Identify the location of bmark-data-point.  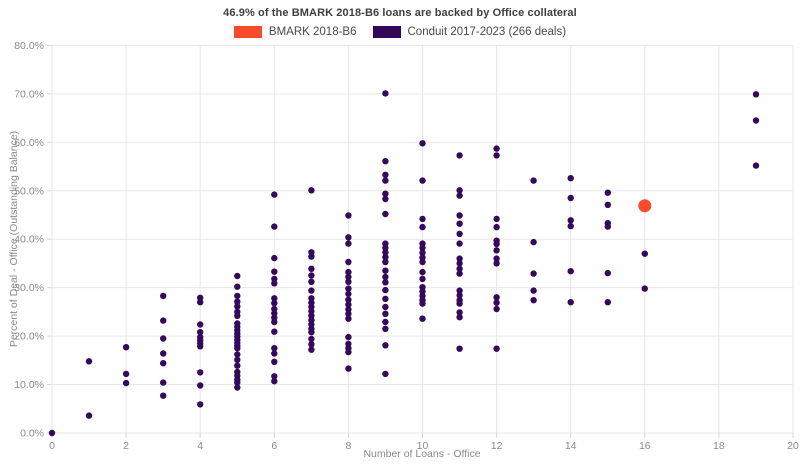
(645, 206).